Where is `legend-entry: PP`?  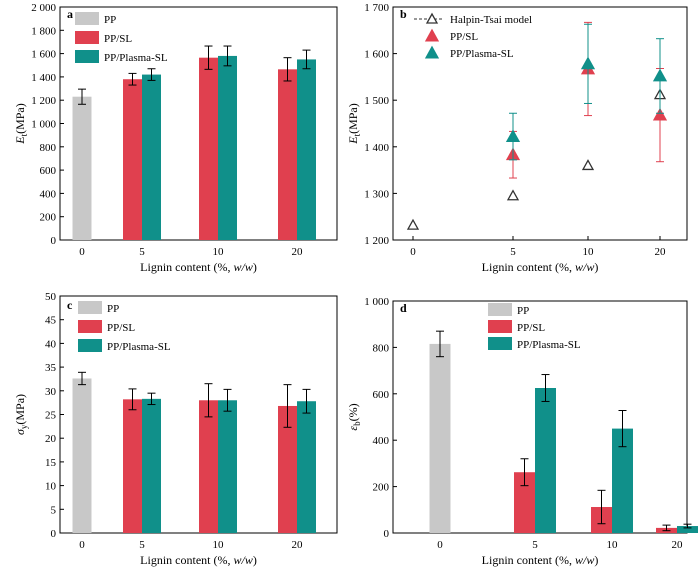
legend-entry: PP is located at coordinates (523, 311).